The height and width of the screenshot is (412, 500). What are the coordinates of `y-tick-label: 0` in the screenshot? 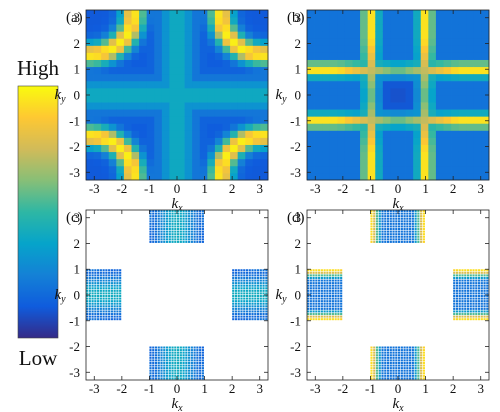 It's located at (298, 295).